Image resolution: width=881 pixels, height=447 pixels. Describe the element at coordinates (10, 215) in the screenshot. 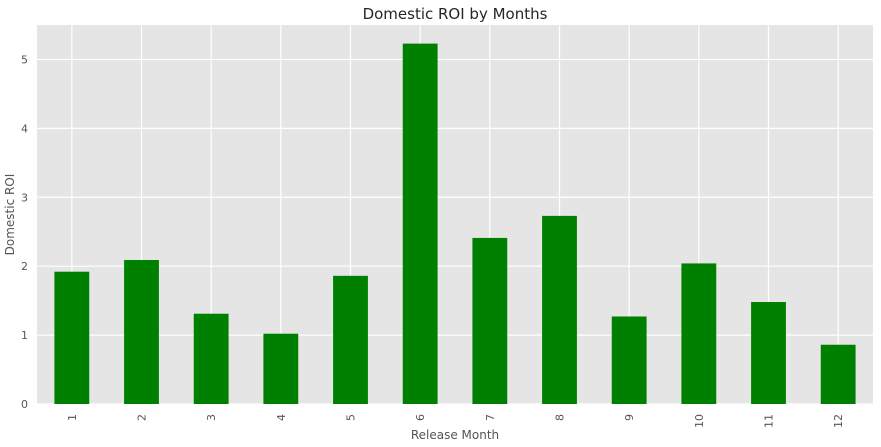

I see `y-axis-label: Domestic ROI` at that location.